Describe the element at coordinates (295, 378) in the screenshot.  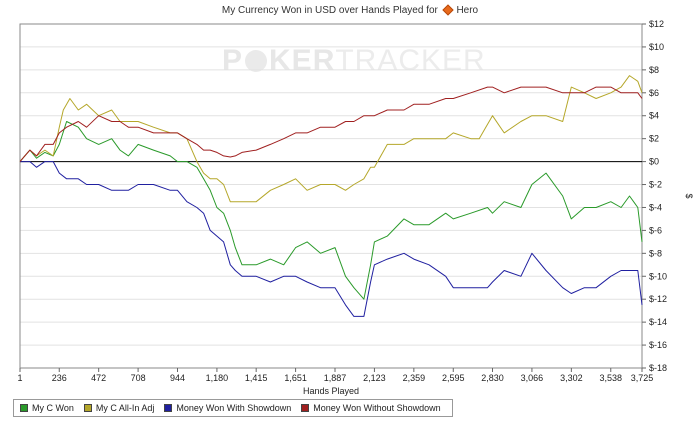
I see `x-tick-label-7: 1,651` at that location.